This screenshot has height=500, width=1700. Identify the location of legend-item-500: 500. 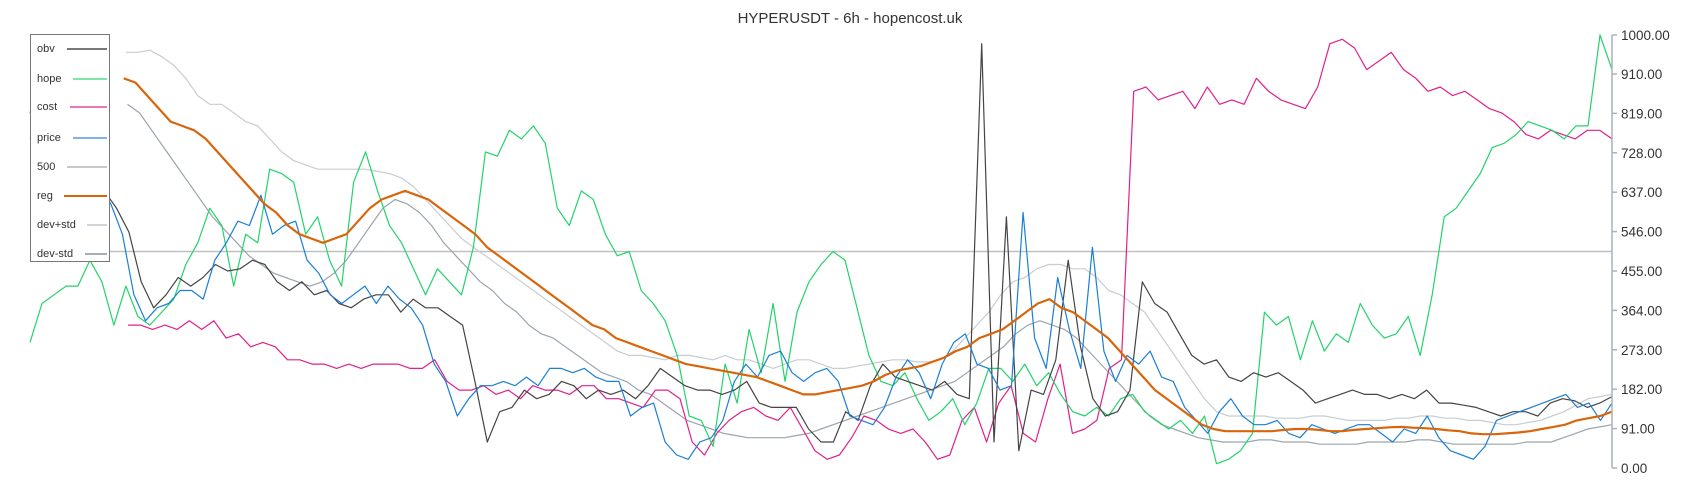
(72, 167).